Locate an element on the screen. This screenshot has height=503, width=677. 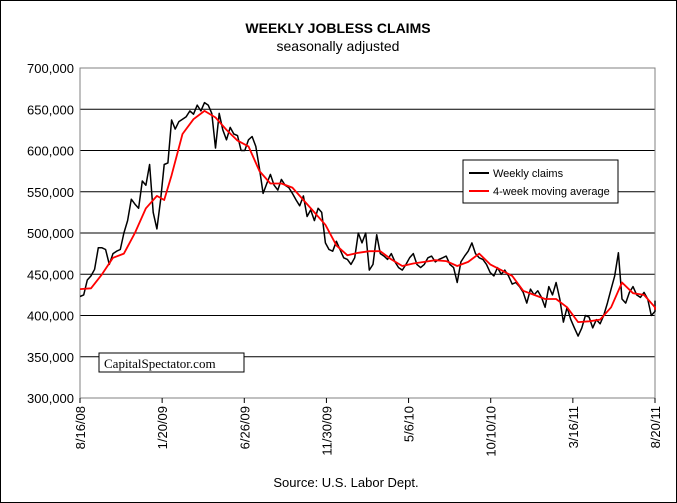
chart-title: WEEKLY JOBLESS CLAIMS is located at coordinates (337, 28).